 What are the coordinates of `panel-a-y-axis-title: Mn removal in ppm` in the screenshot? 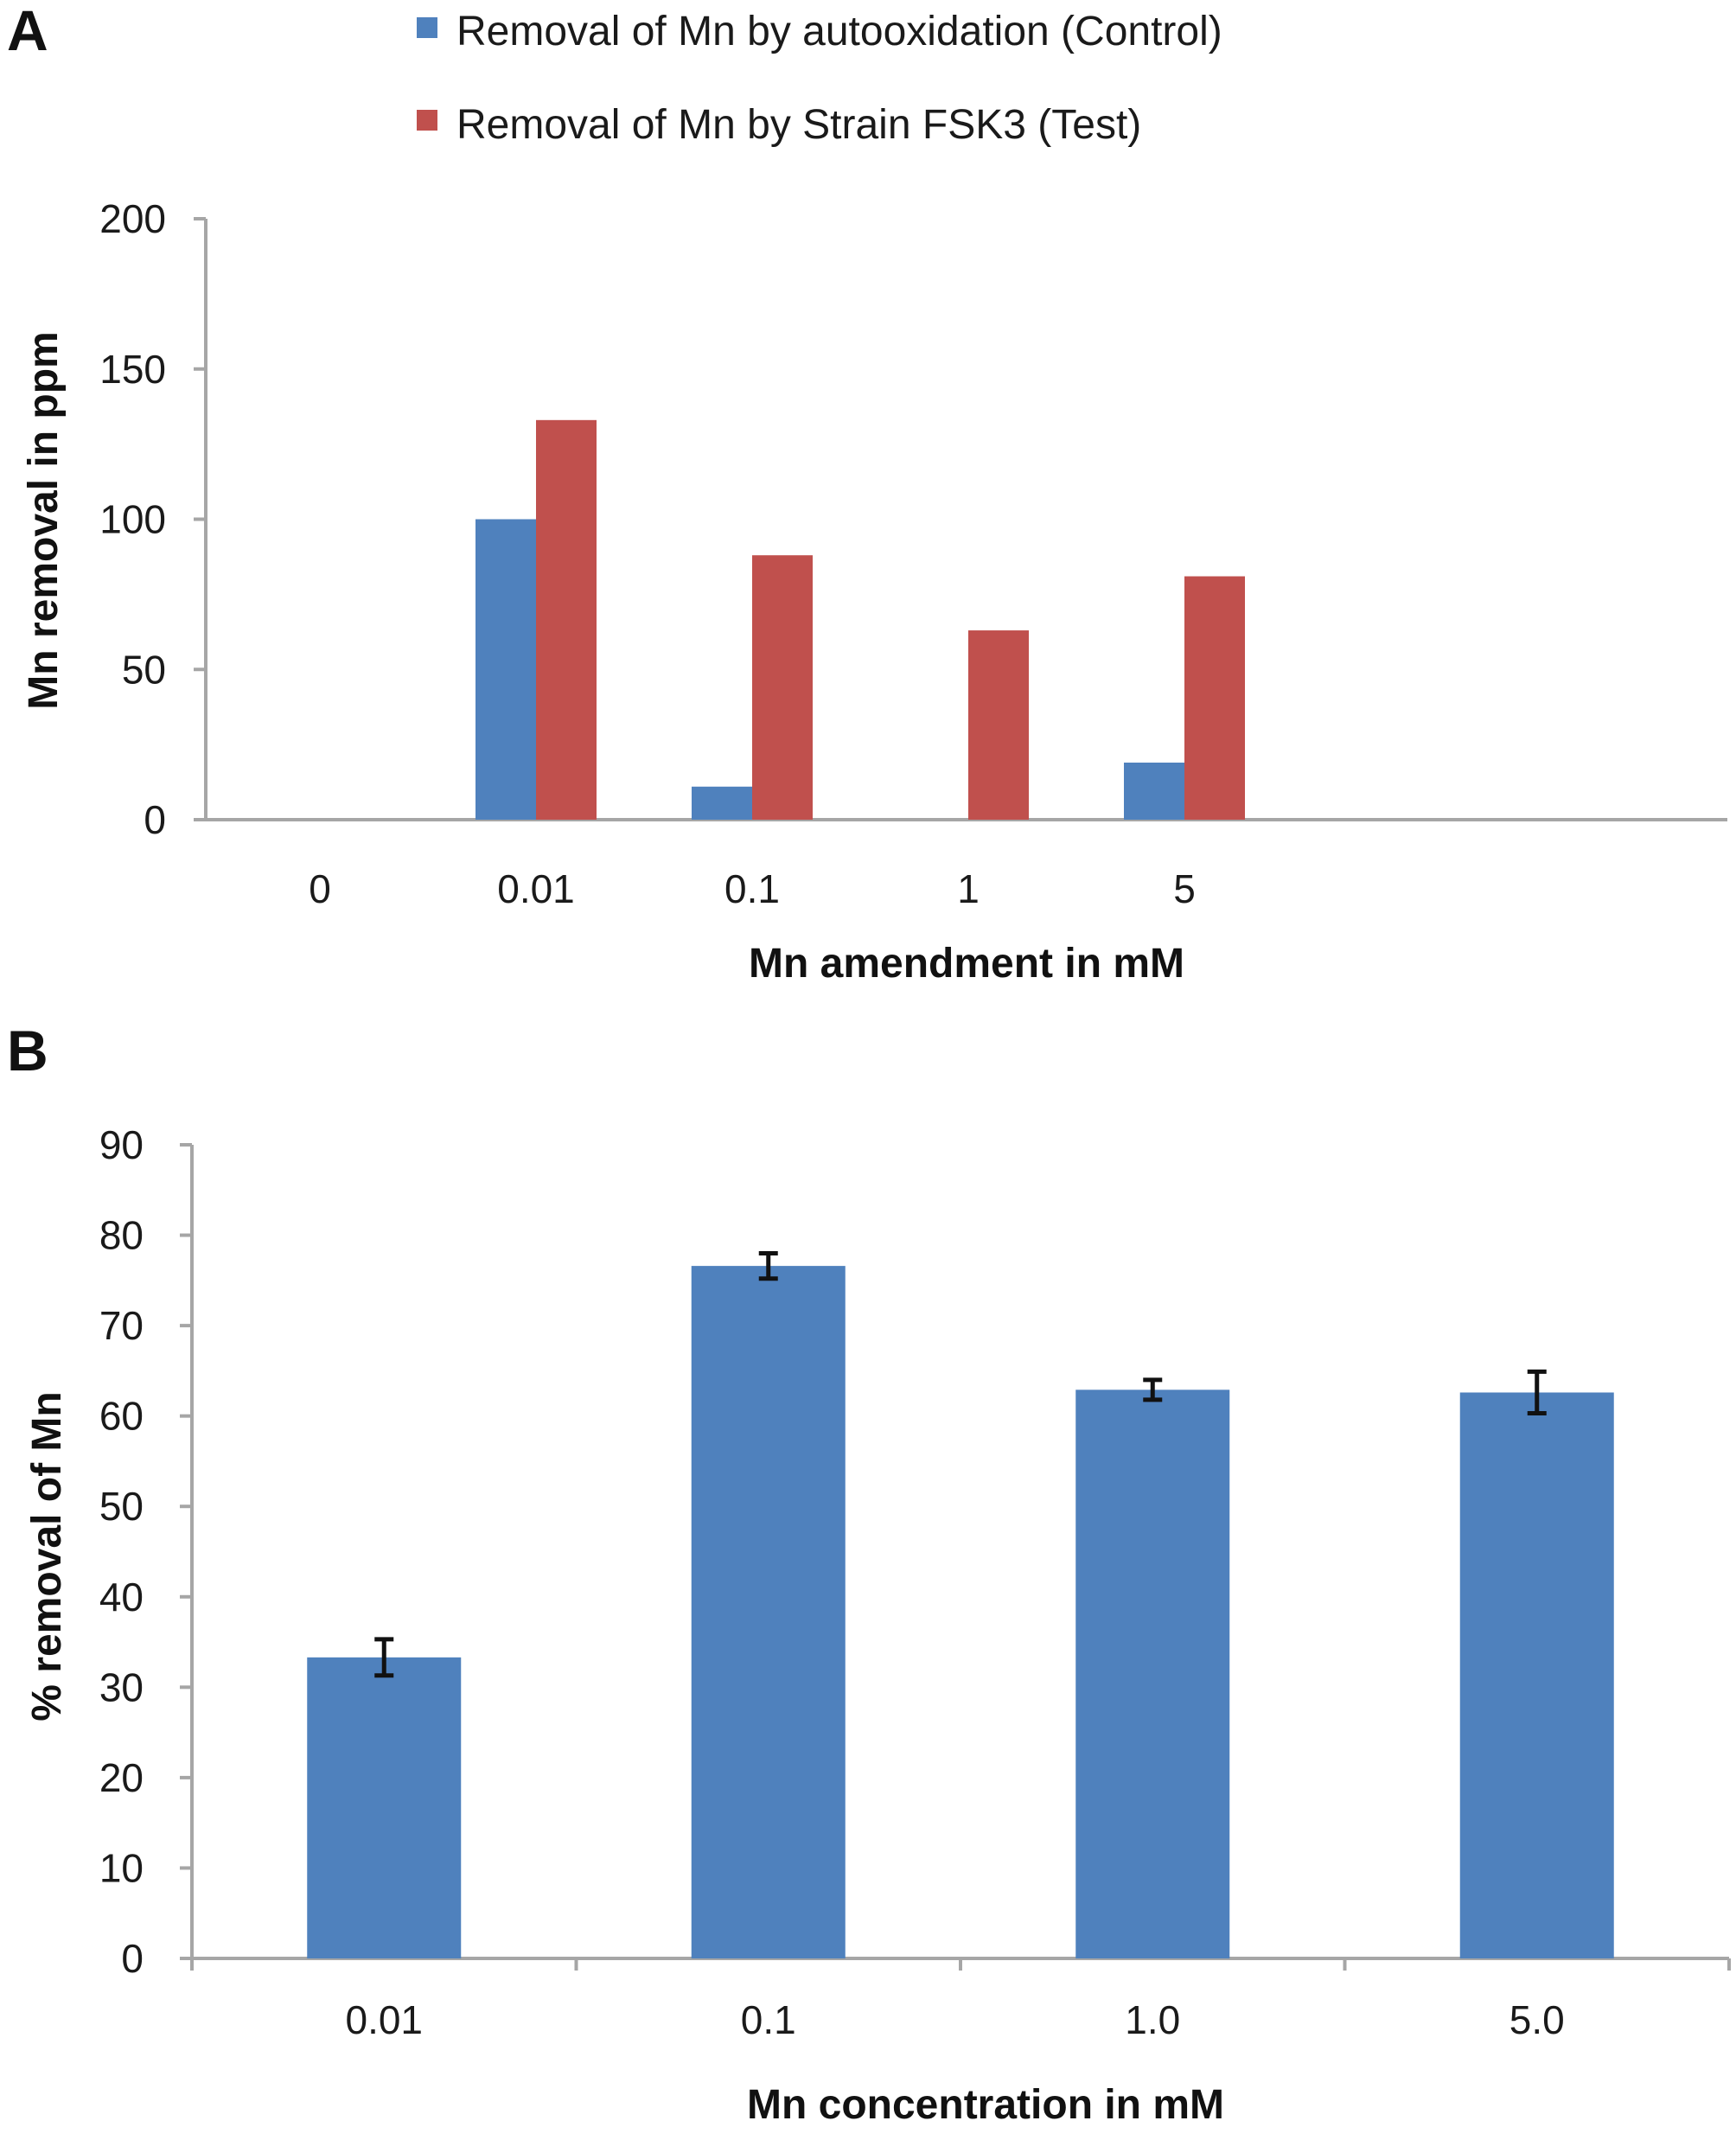 It's located at (44, 520).